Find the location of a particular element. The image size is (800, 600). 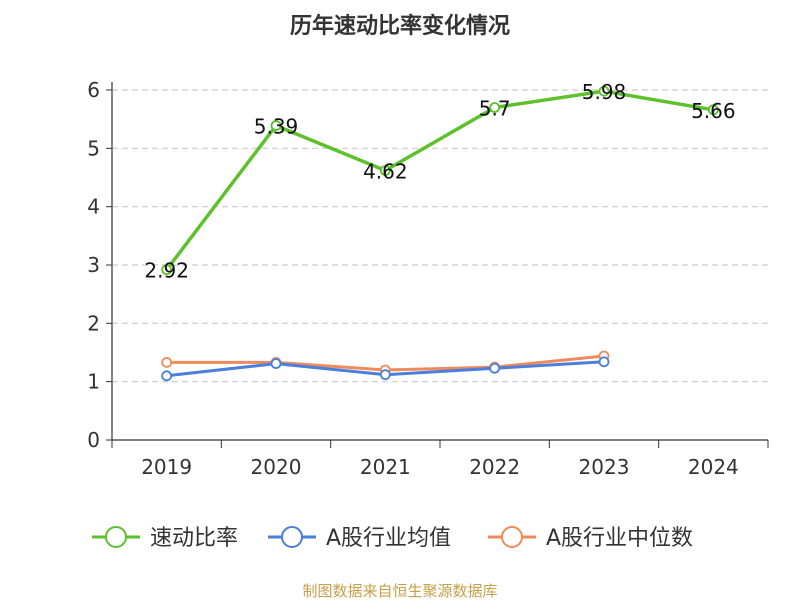

data-label: 5.7 is located at coordinates (495, 109).